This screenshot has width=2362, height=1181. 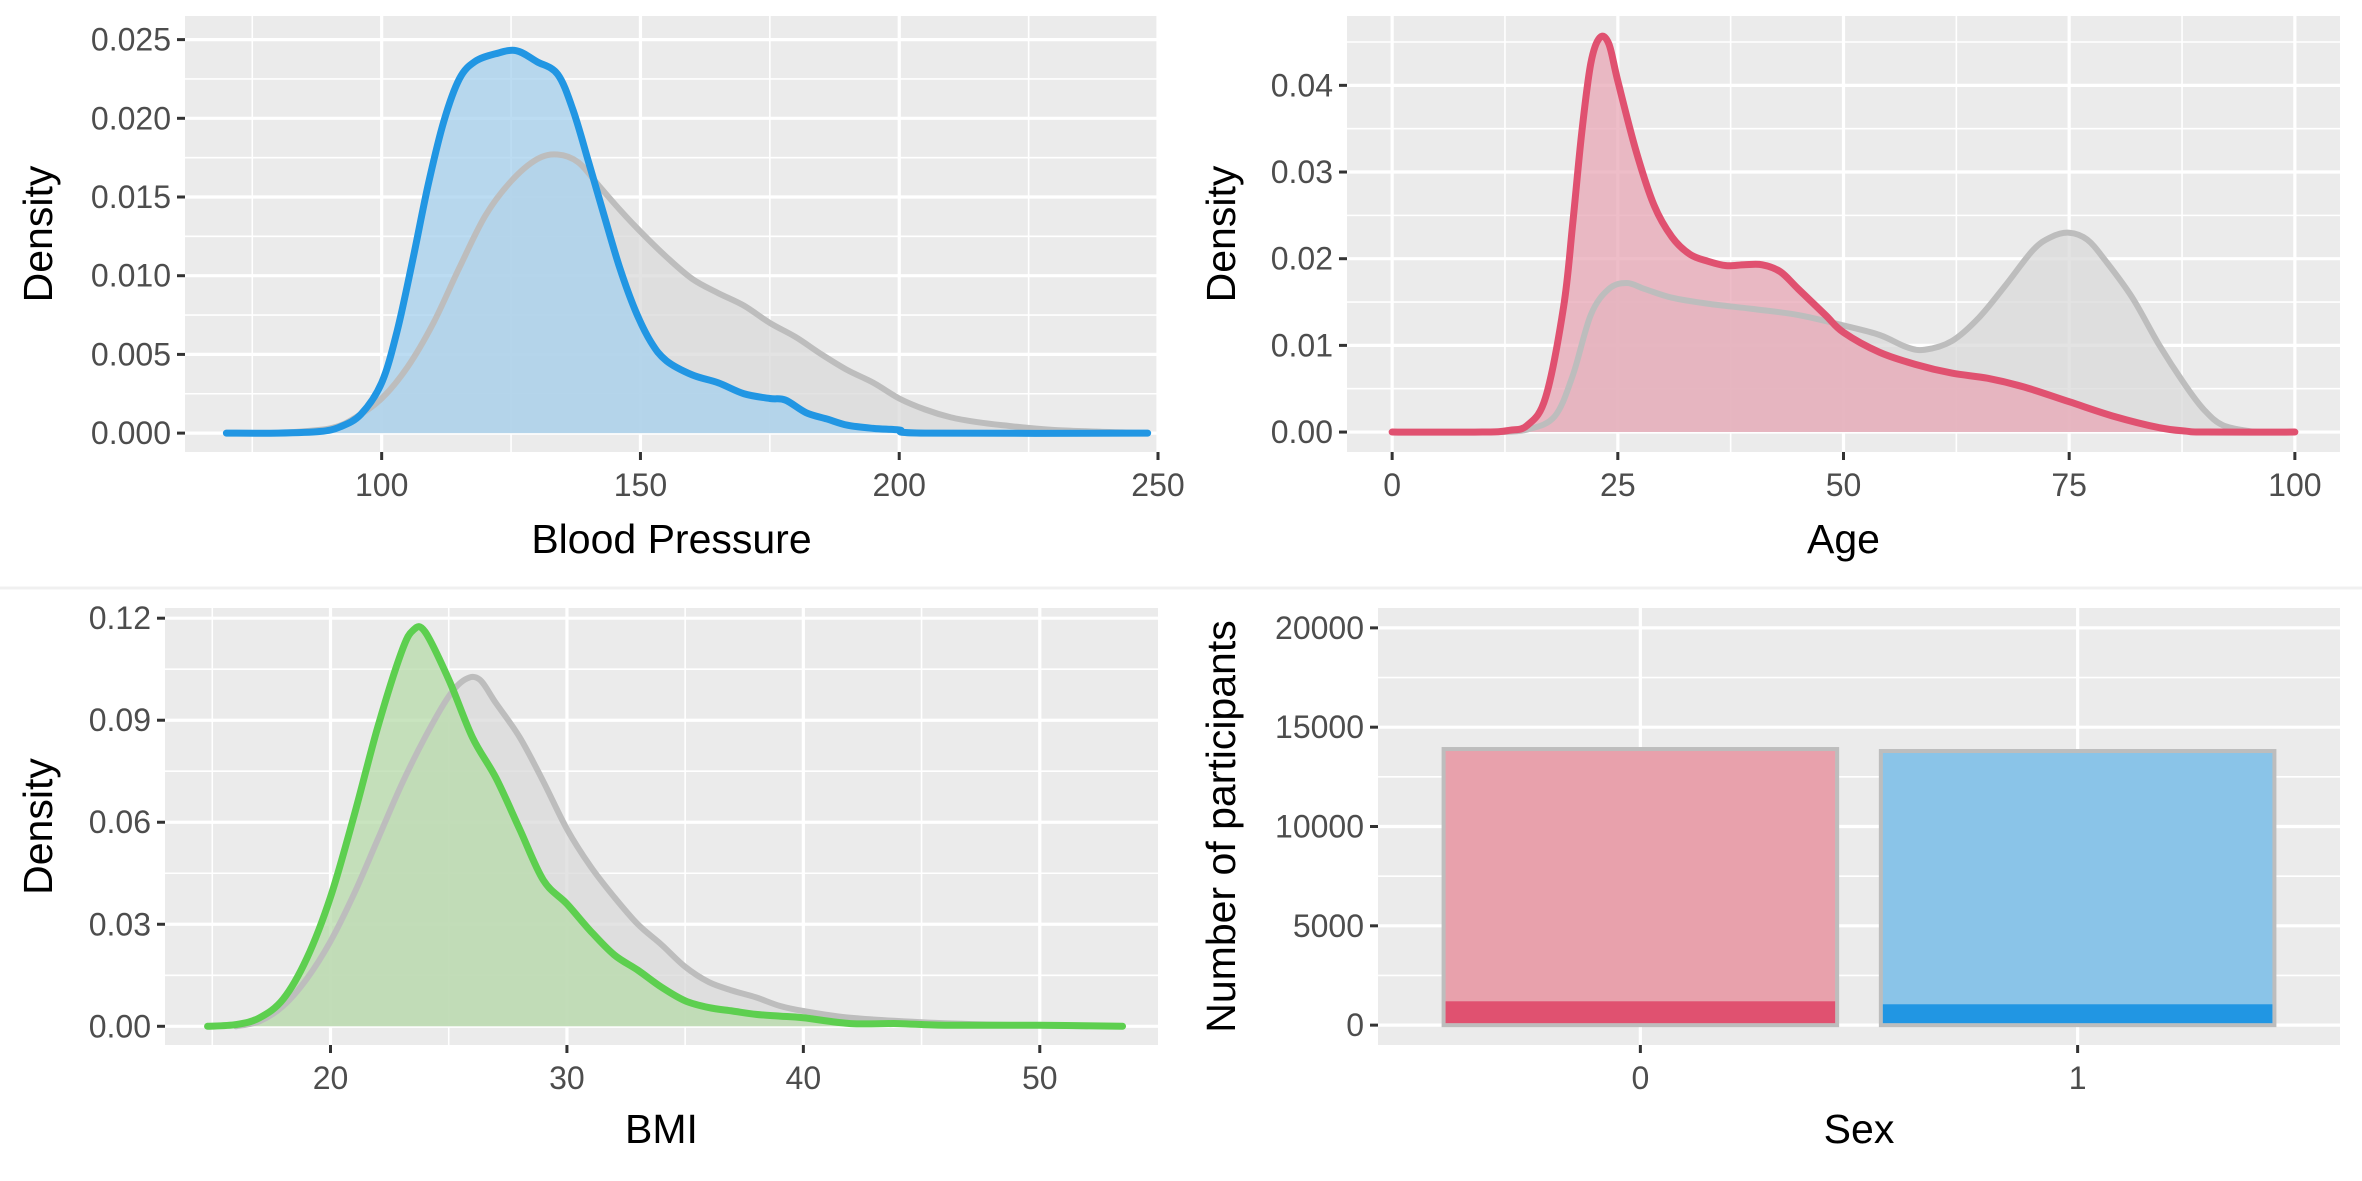 What do you see at coordinates (1843, 539) in the screenshot?
I see `x-axis-title: Age` at bounding box center [1843, 539].